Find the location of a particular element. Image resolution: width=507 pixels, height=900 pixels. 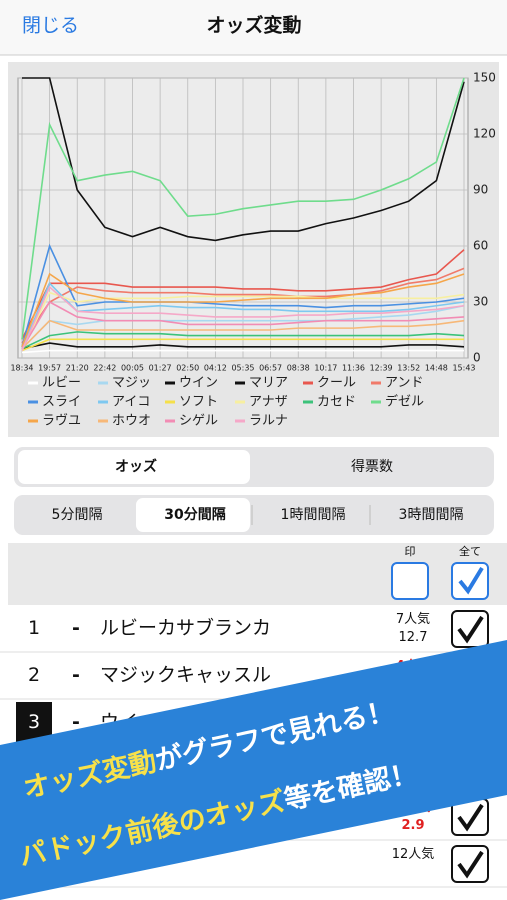

interval: 3時間間隔 is located at coordinates (431, 515).